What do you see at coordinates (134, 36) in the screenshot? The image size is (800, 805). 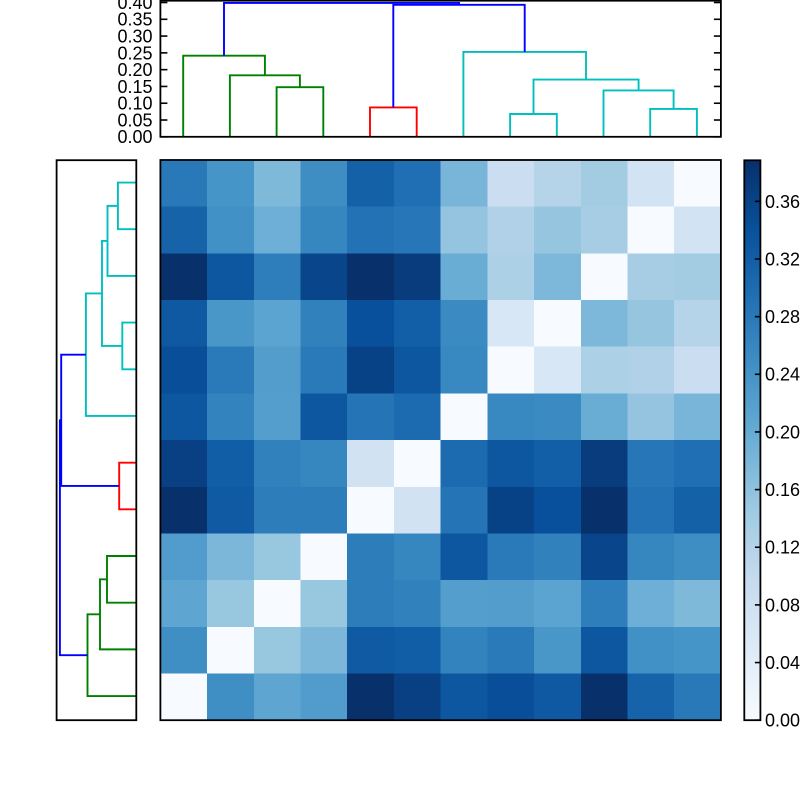 I see `svg-text: 0.30` at bounding box center [134, 36].